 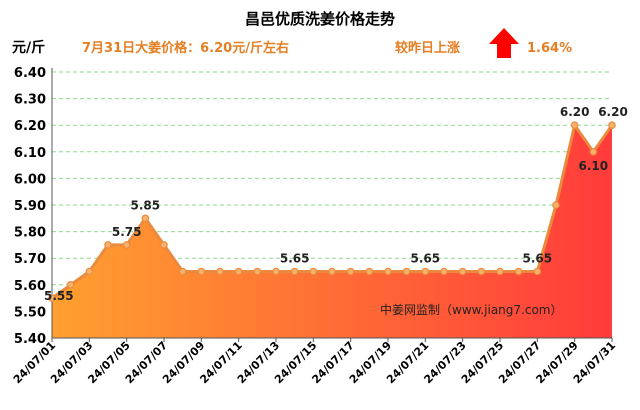 I want to click on change-label: 较昨日上涨, so click(x=427, y=48).